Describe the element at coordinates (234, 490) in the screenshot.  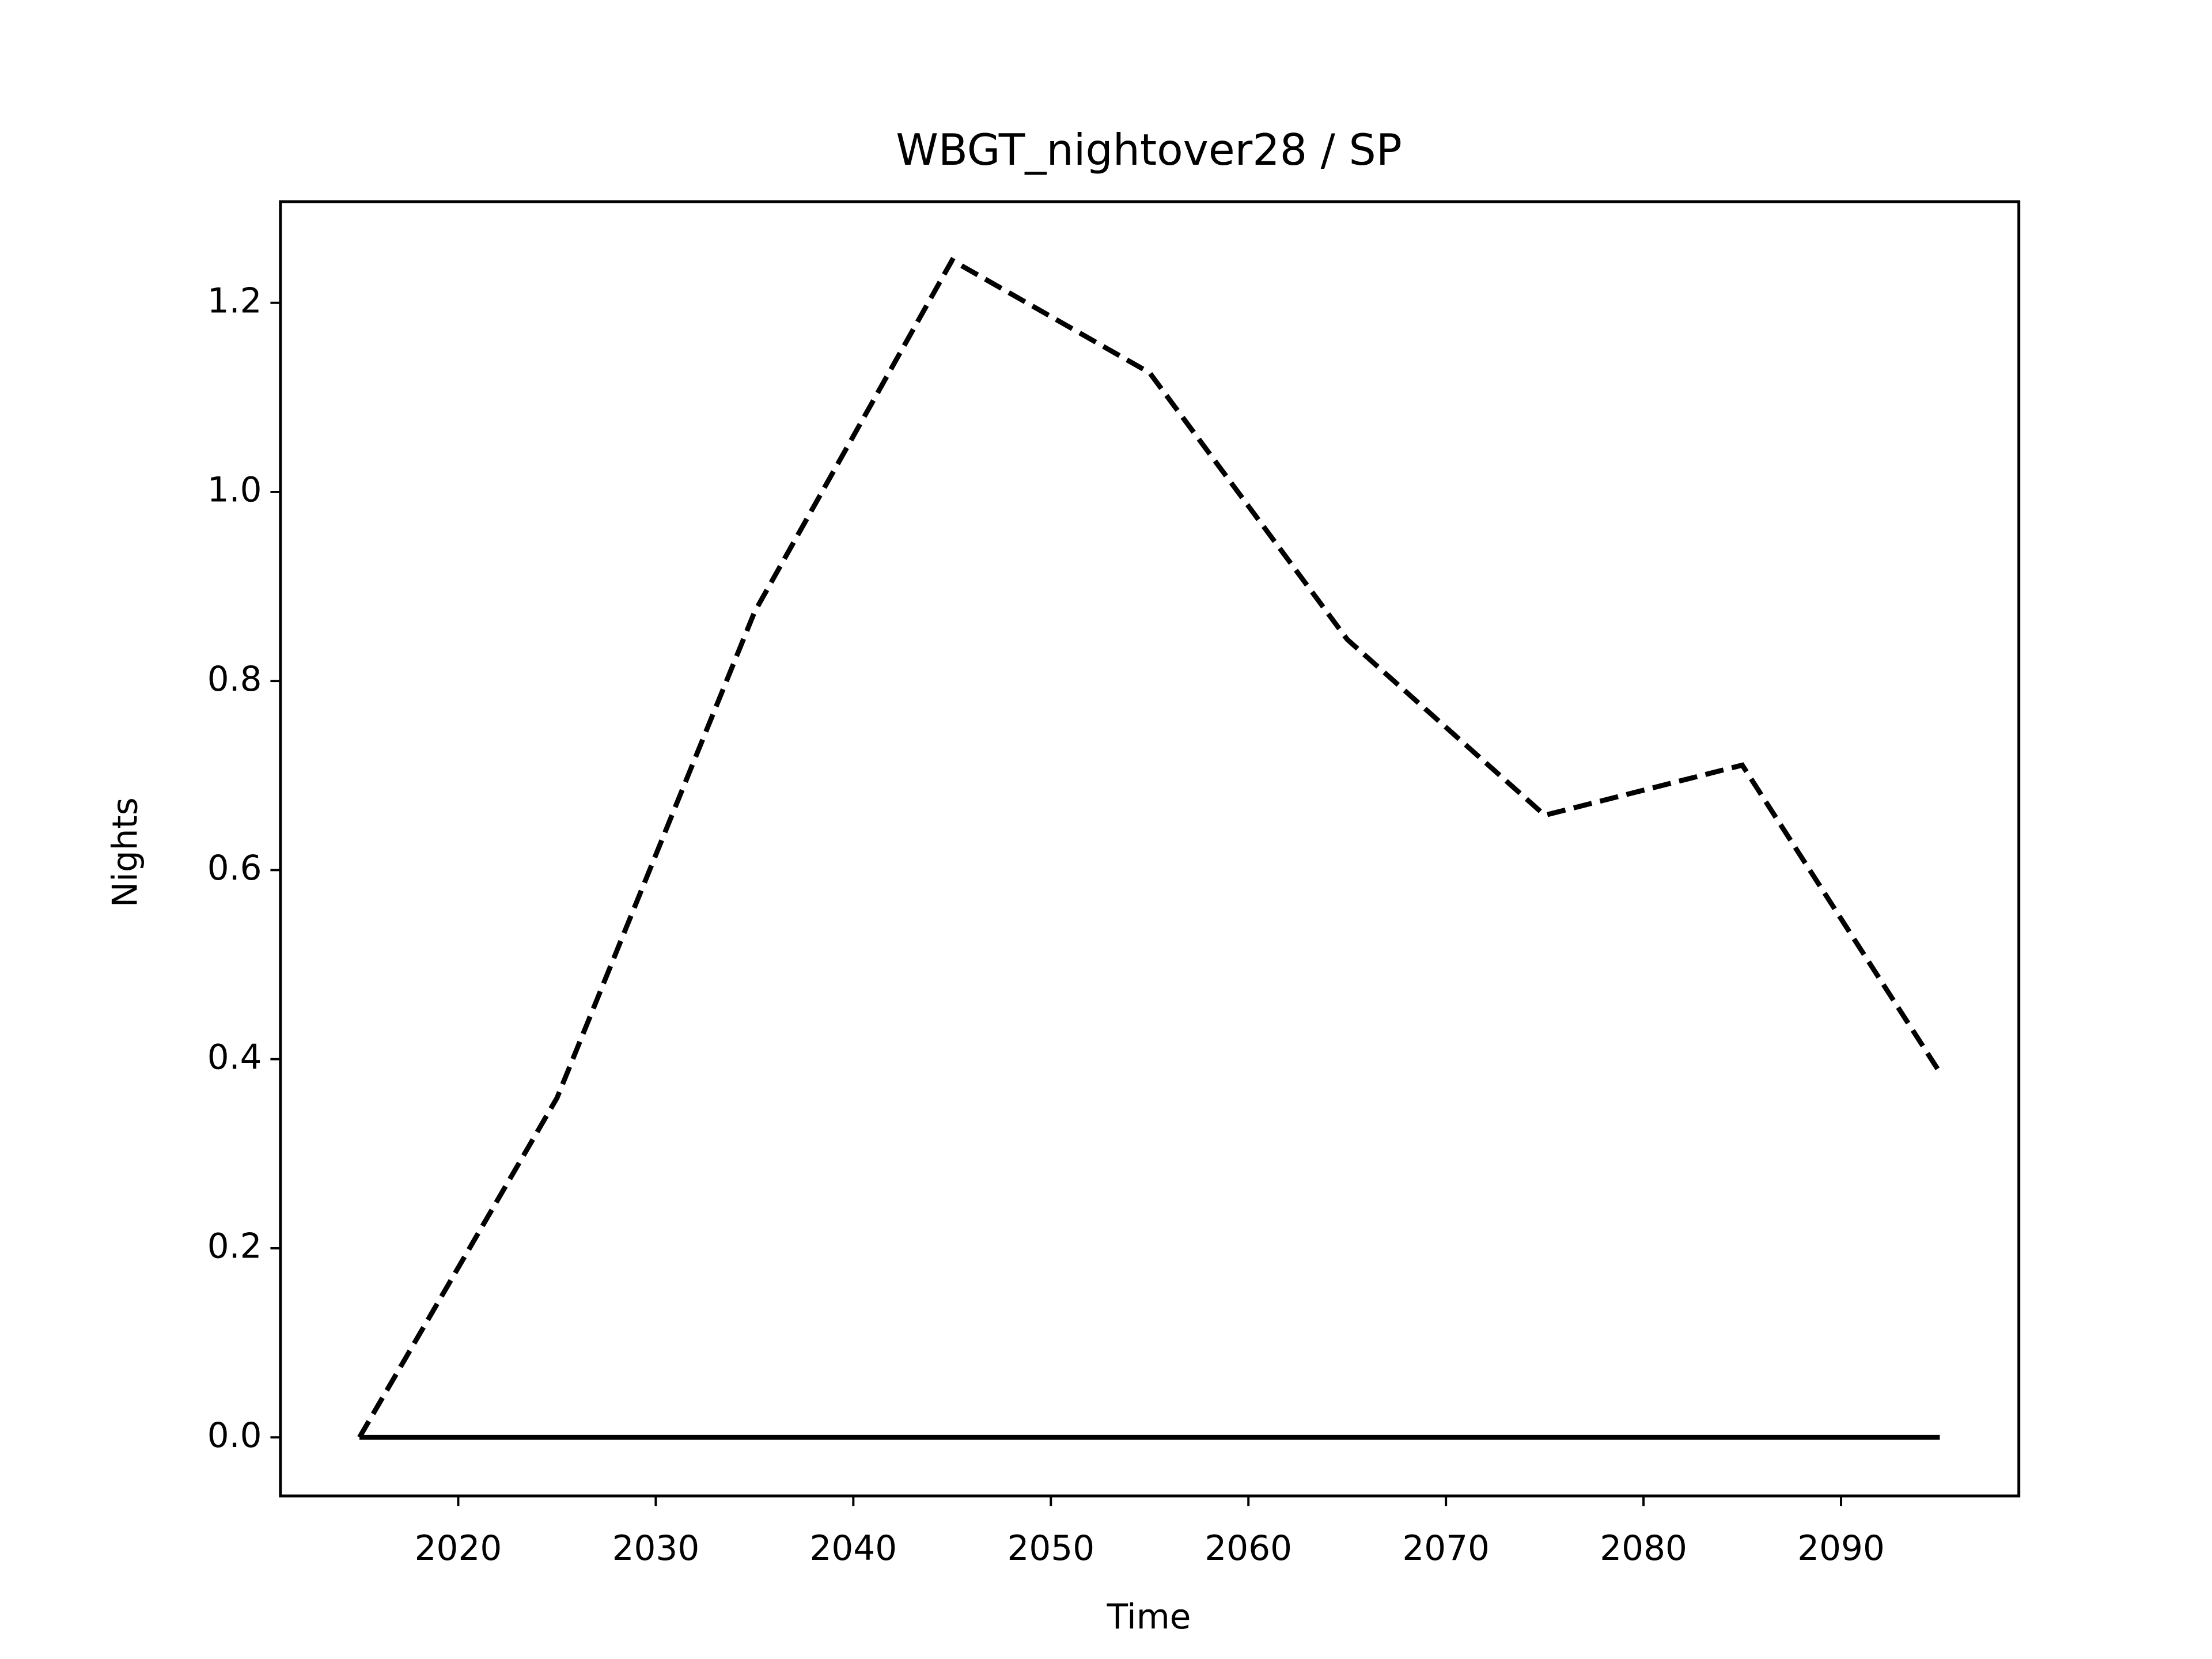
I see `y-tick-label: 1.0` at that location.